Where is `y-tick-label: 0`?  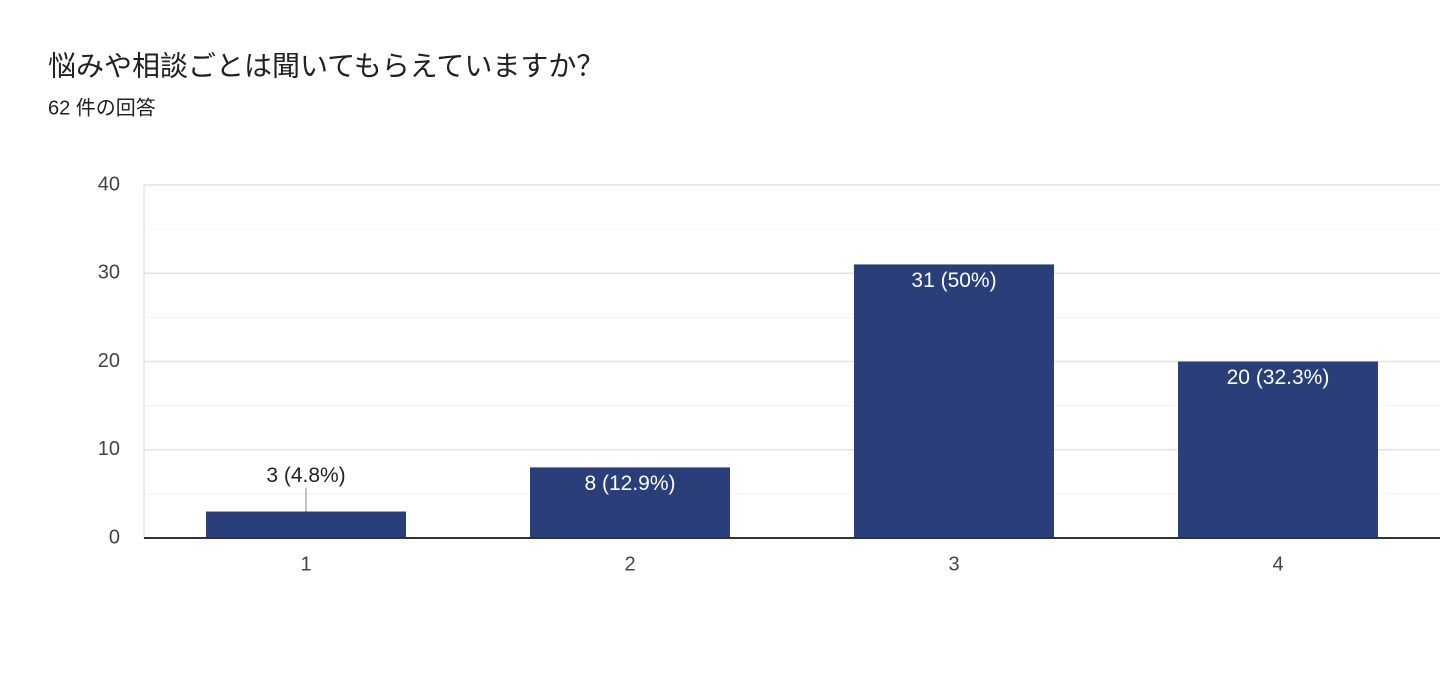
y-tick-label: 0 is located at coordinates (114, 537).